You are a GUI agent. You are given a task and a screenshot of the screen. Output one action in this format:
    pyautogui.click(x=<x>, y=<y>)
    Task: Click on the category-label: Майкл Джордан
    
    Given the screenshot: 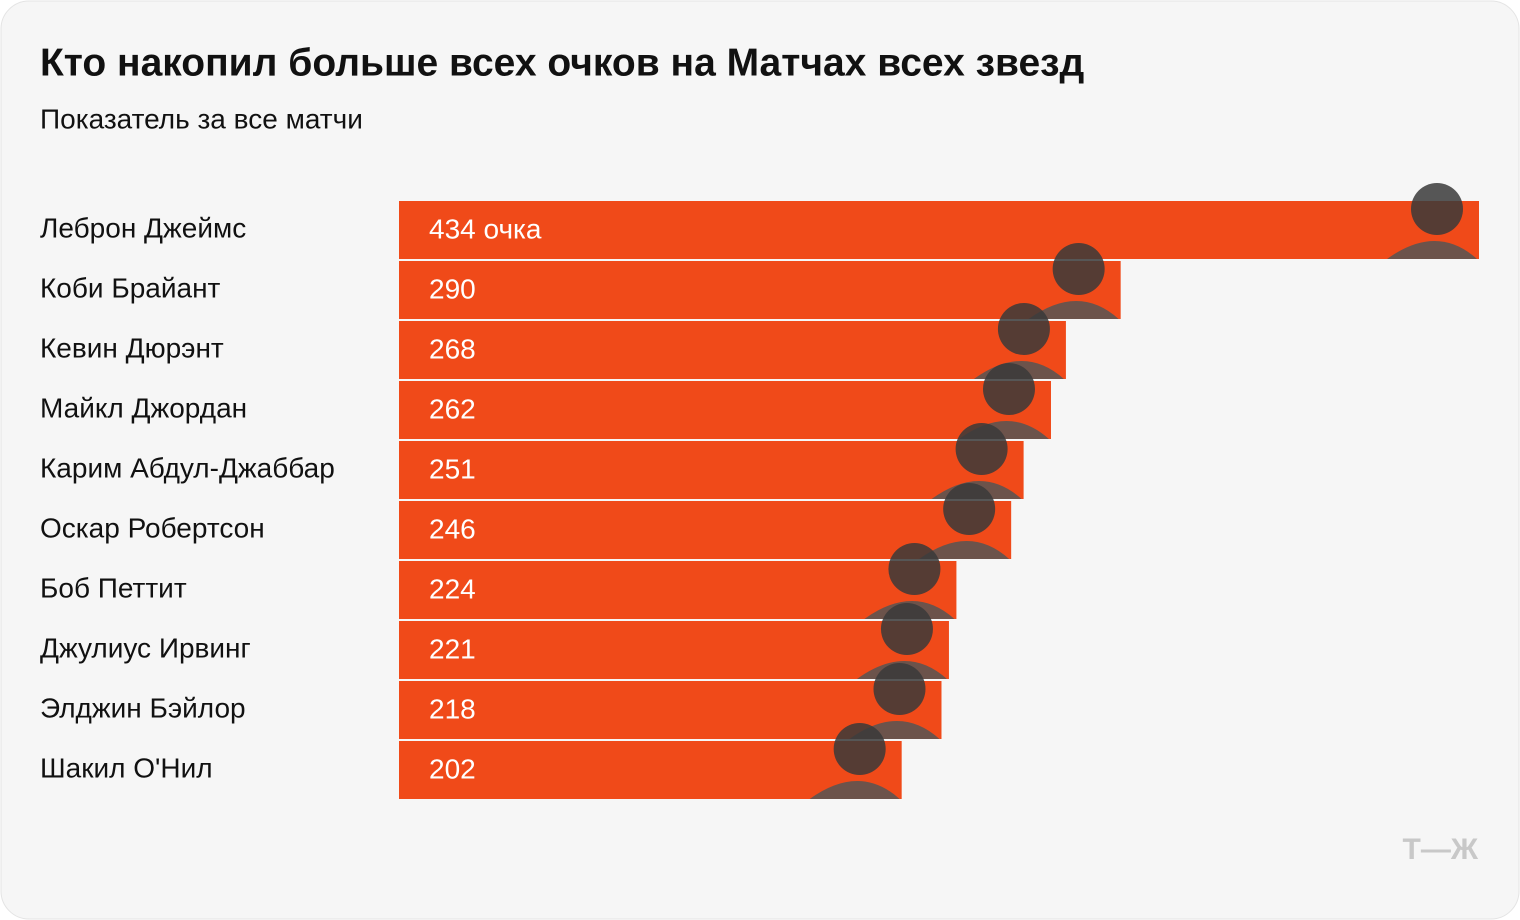 What is the action you would take?
    pyautogui.click(x=143, y=407)
    